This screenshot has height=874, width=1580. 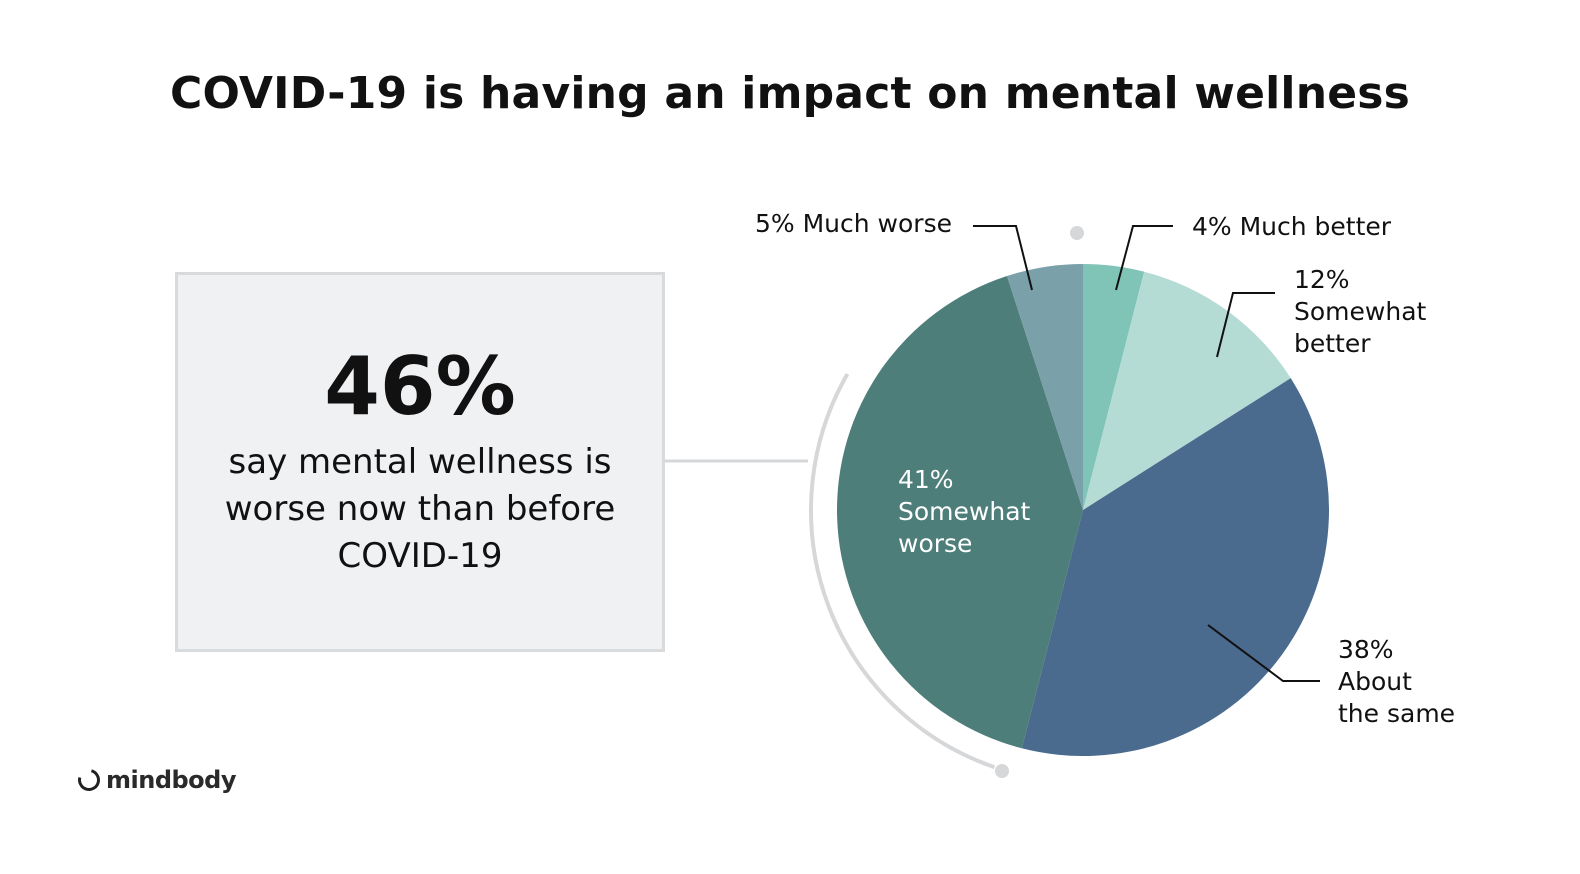 I want to click on slice-percent: 38%, so click(x=1366, y=649).